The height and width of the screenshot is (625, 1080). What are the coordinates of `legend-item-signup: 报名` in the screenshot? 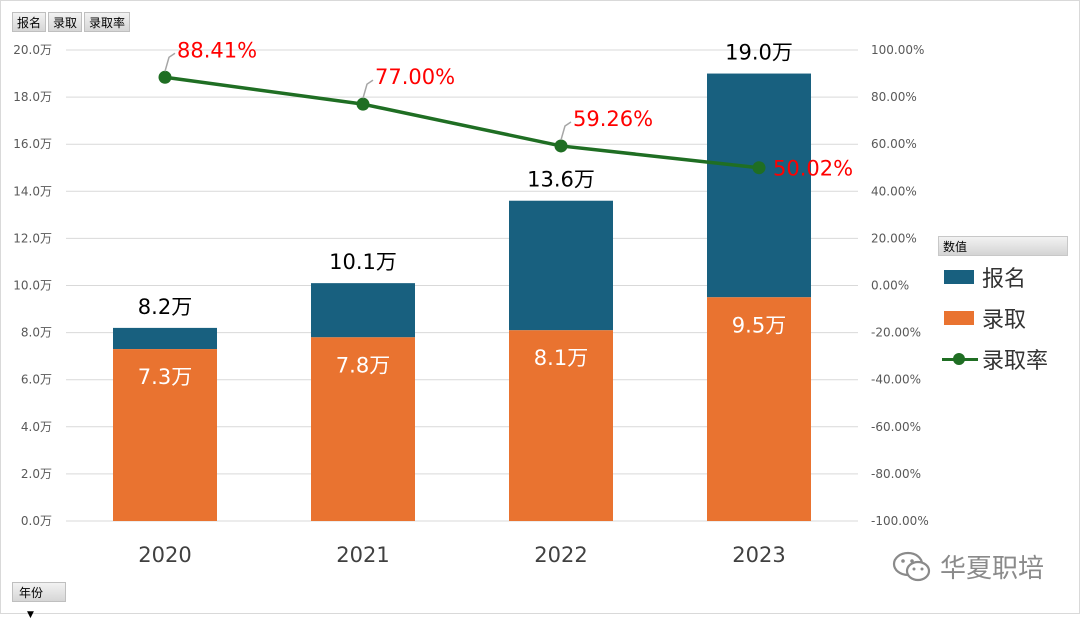 It's located at (1003, 276).